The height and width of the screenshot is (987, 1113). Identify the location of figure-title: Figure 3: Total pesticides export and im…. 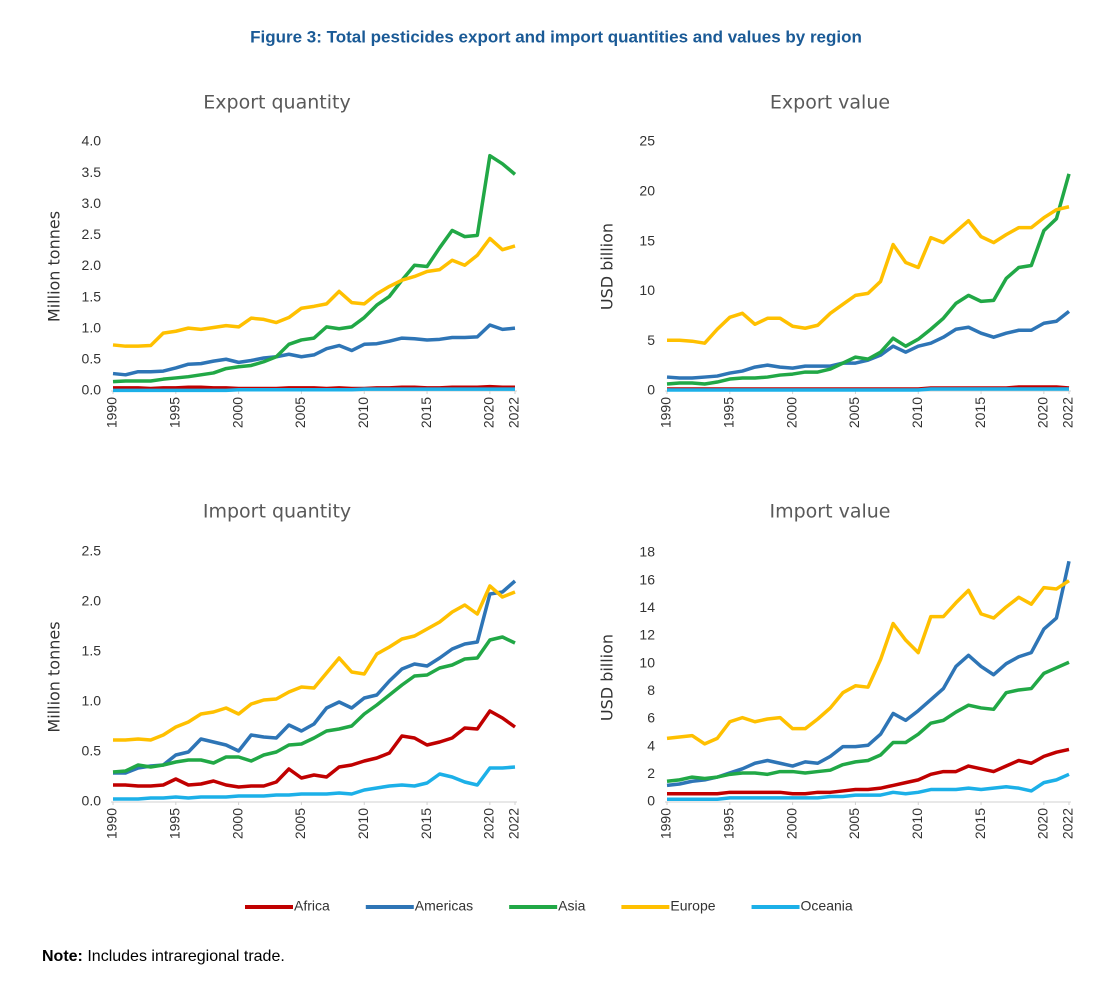
(556, 36).